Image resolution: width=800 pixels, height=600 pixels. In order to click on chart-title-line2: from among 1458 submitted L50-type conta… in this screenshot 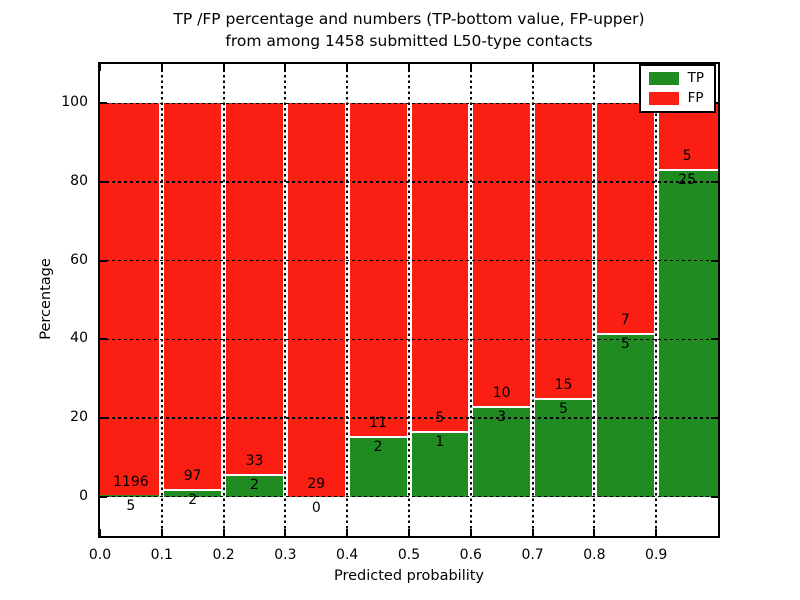, I will do `click(409, 41)`.